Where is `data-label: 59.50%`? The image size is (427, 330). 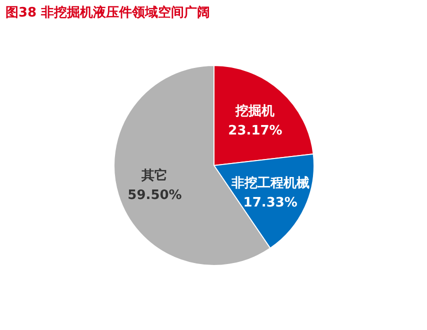
data-label: 59.50% is located at coordinates (155, 195).